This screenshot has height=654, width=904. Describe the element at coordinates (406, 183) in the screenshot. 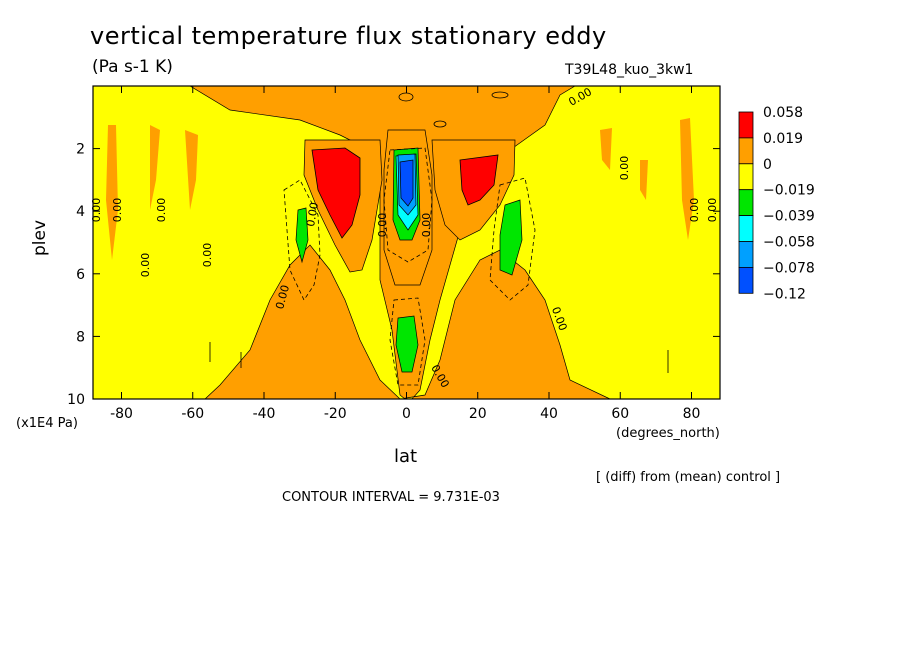

I see `field-blue-core` at that location.